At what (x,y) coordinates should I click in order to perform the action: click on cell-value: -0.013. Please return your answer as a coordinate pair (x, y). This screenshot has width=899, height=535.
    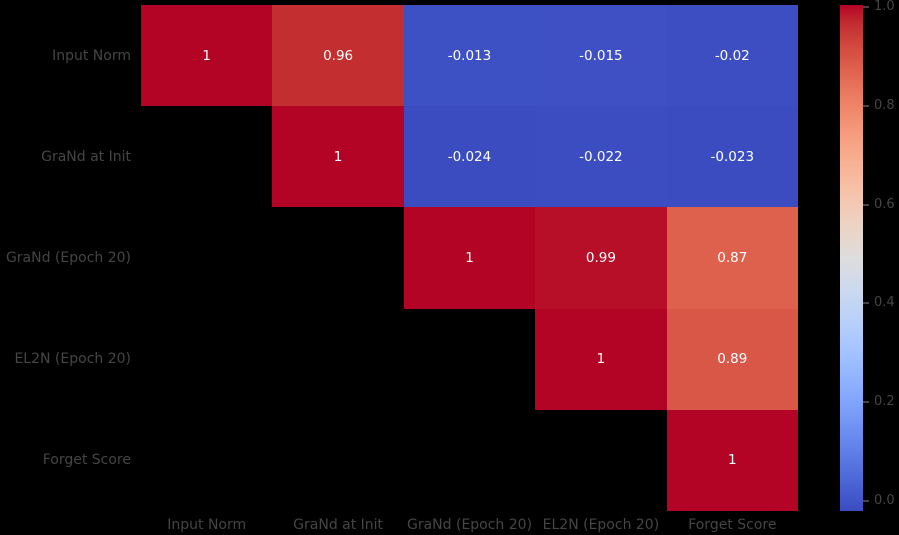
    Looking at the image, I should click on (469, 55).